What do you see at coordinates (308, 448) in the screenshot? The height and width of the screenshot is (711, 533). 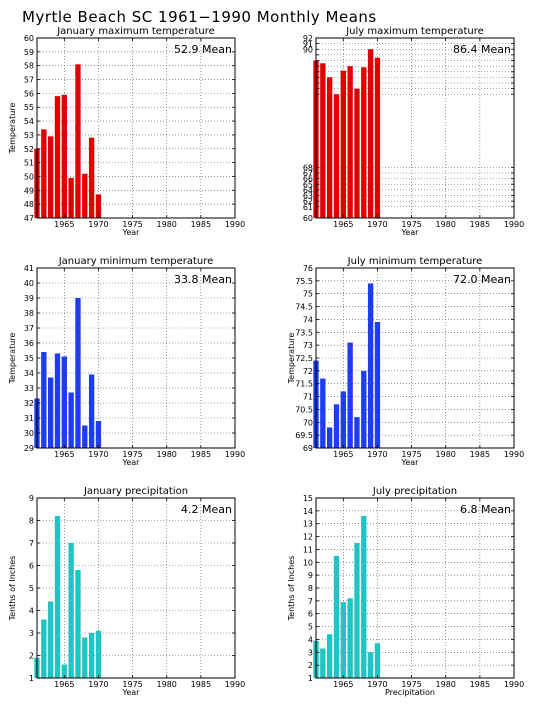 I see `y-tick-label: 69` at bounding box center [308, 448].